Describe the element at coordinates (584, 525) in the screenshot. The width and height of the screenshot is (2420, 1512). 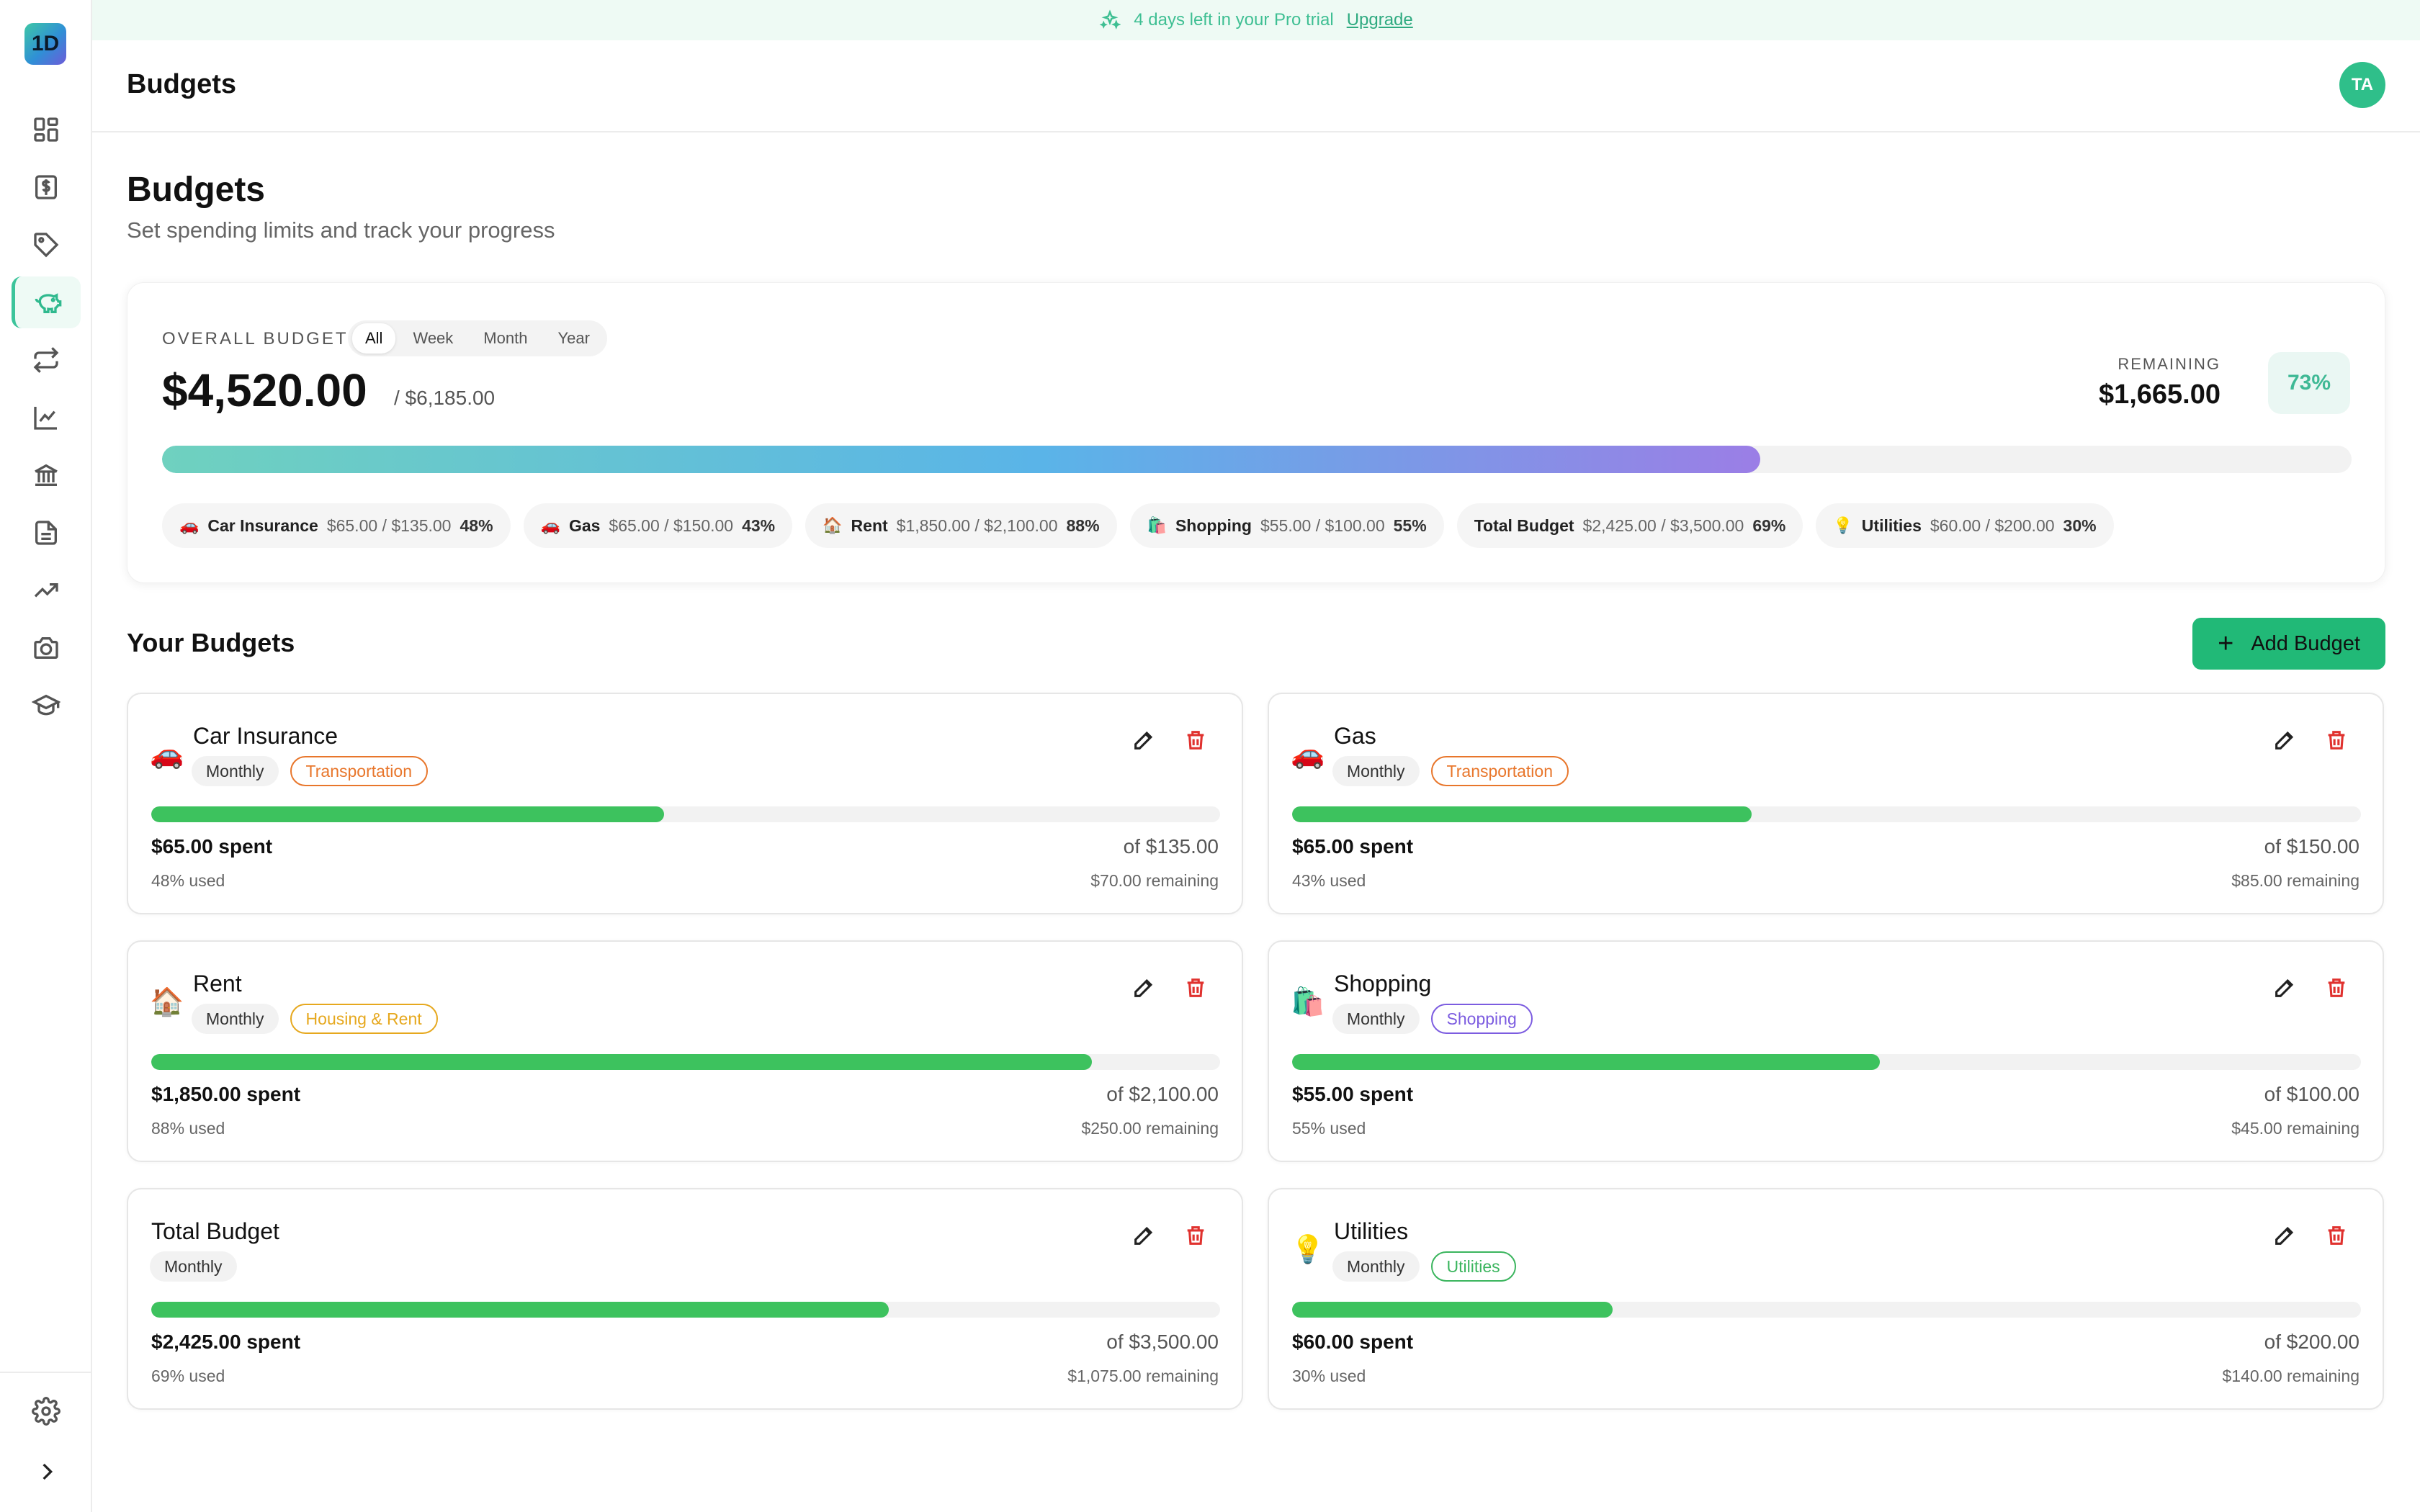
I see `chip-name: Gas` at that location.